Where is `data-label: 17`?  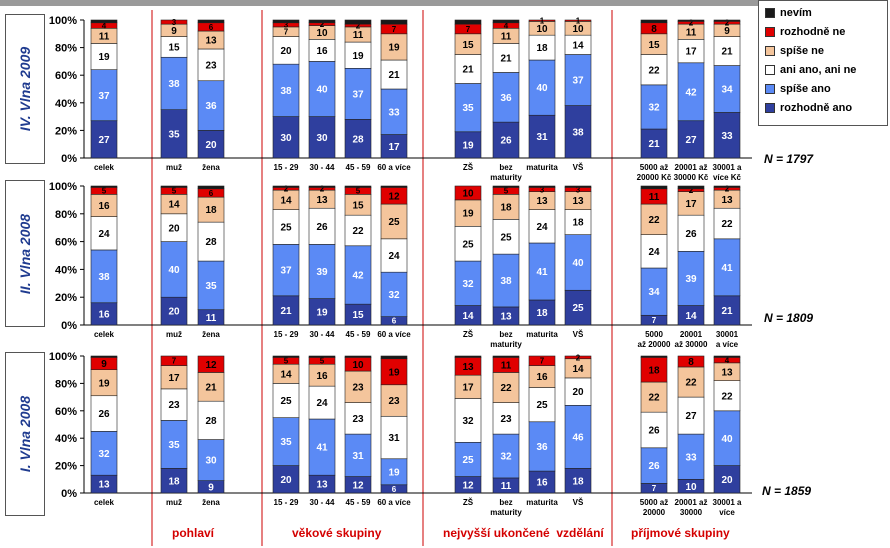 data-label: 17 is located at coordinates (468, 387).